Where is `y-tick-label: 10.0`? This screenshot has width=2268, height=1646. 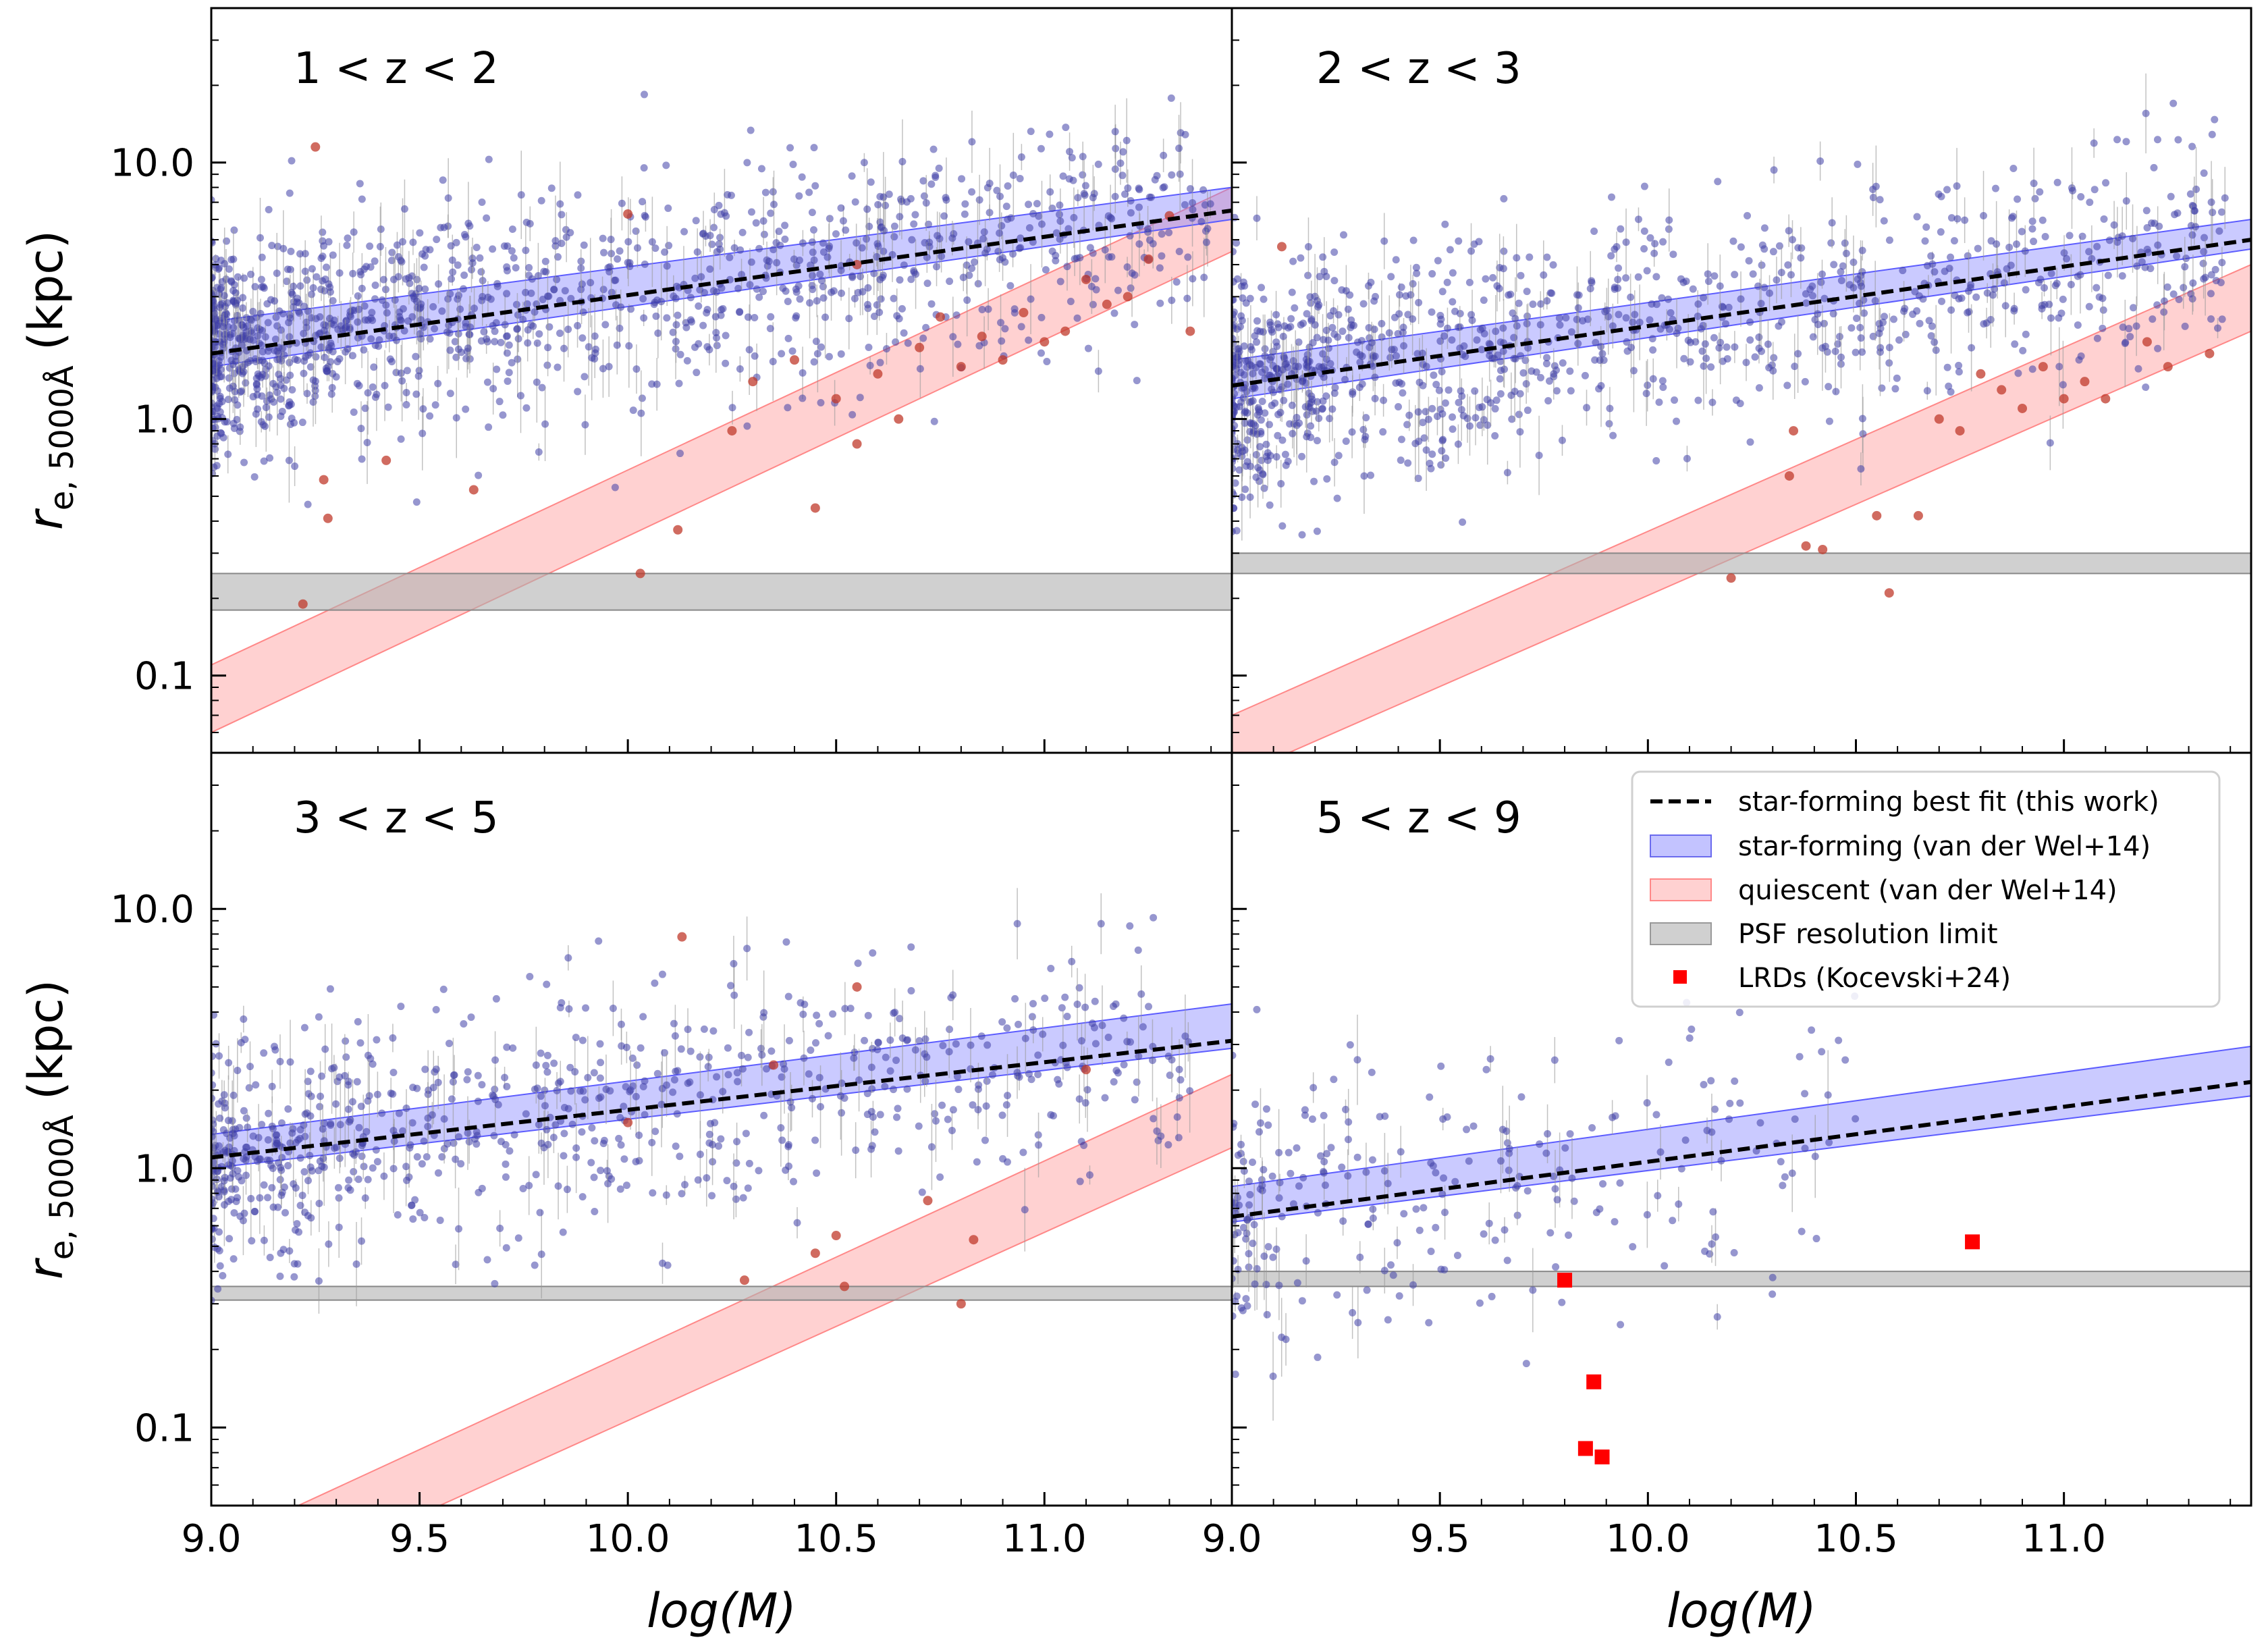 y-tick-label: 10.0 is located at coordinates (152, 164).